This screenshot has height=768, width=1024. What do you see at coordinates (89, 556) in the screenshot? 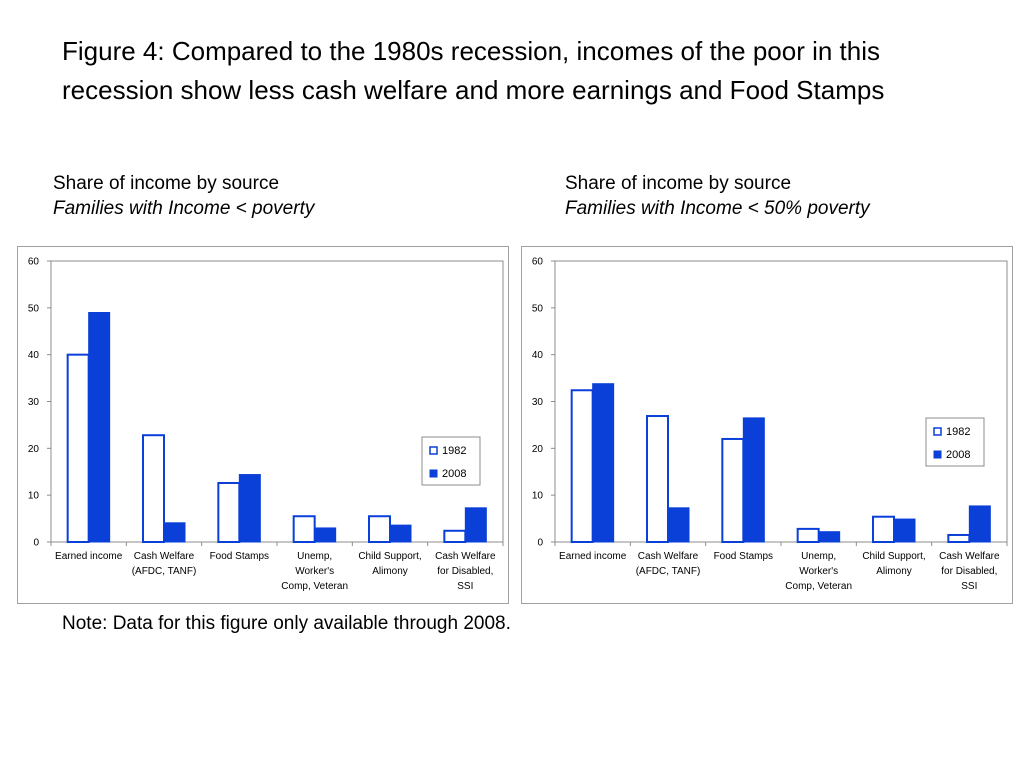
I see `category-label-left-0: Earned income` at bounding box center [89, 556].